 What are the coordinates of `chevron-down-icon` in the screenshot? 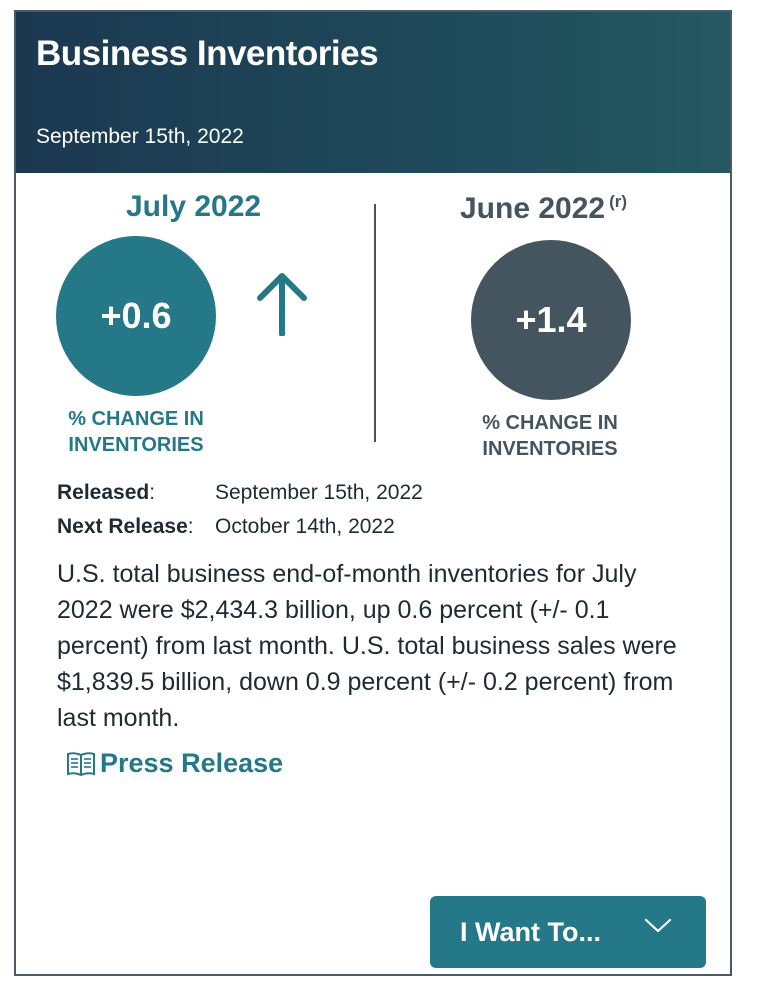 It's located at (658, 925).